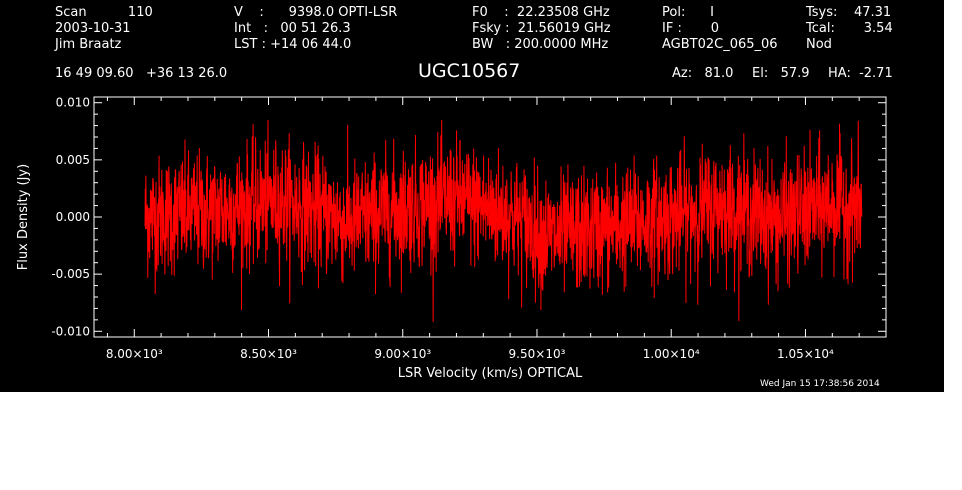 This screenshot has height=490, width=962. Describe the element at coordinates (73, 160) in the screenshot. I see `y-tick-label: 0.005` at that location.